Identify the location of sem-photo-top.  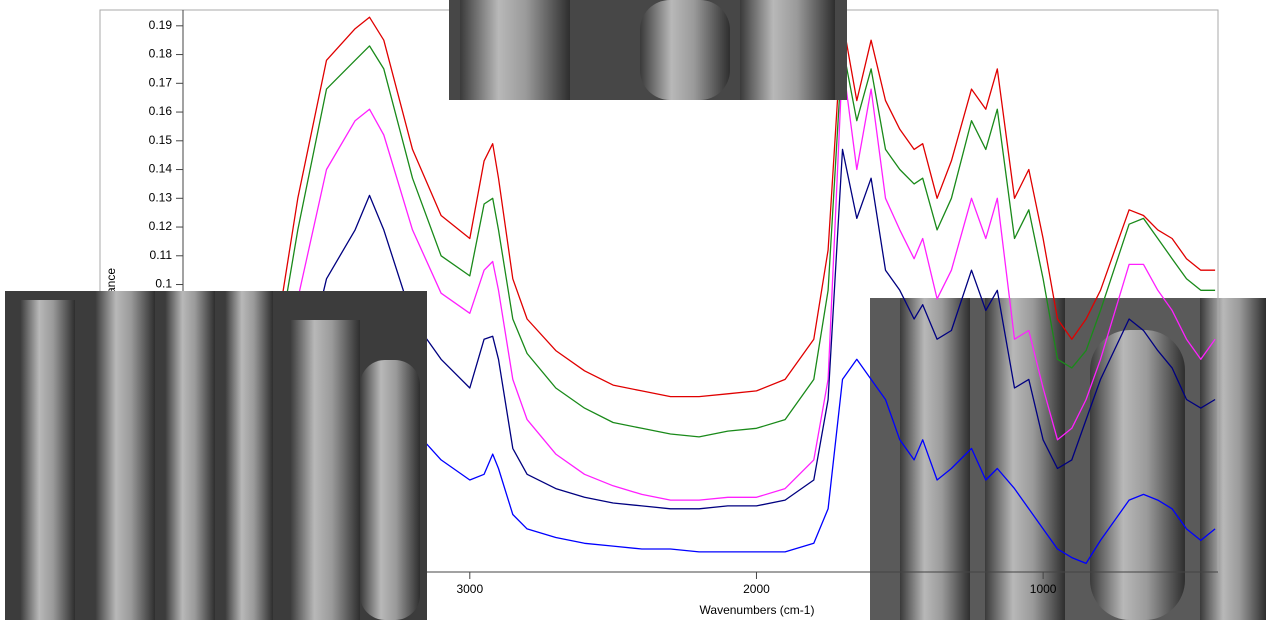
(648, 50).